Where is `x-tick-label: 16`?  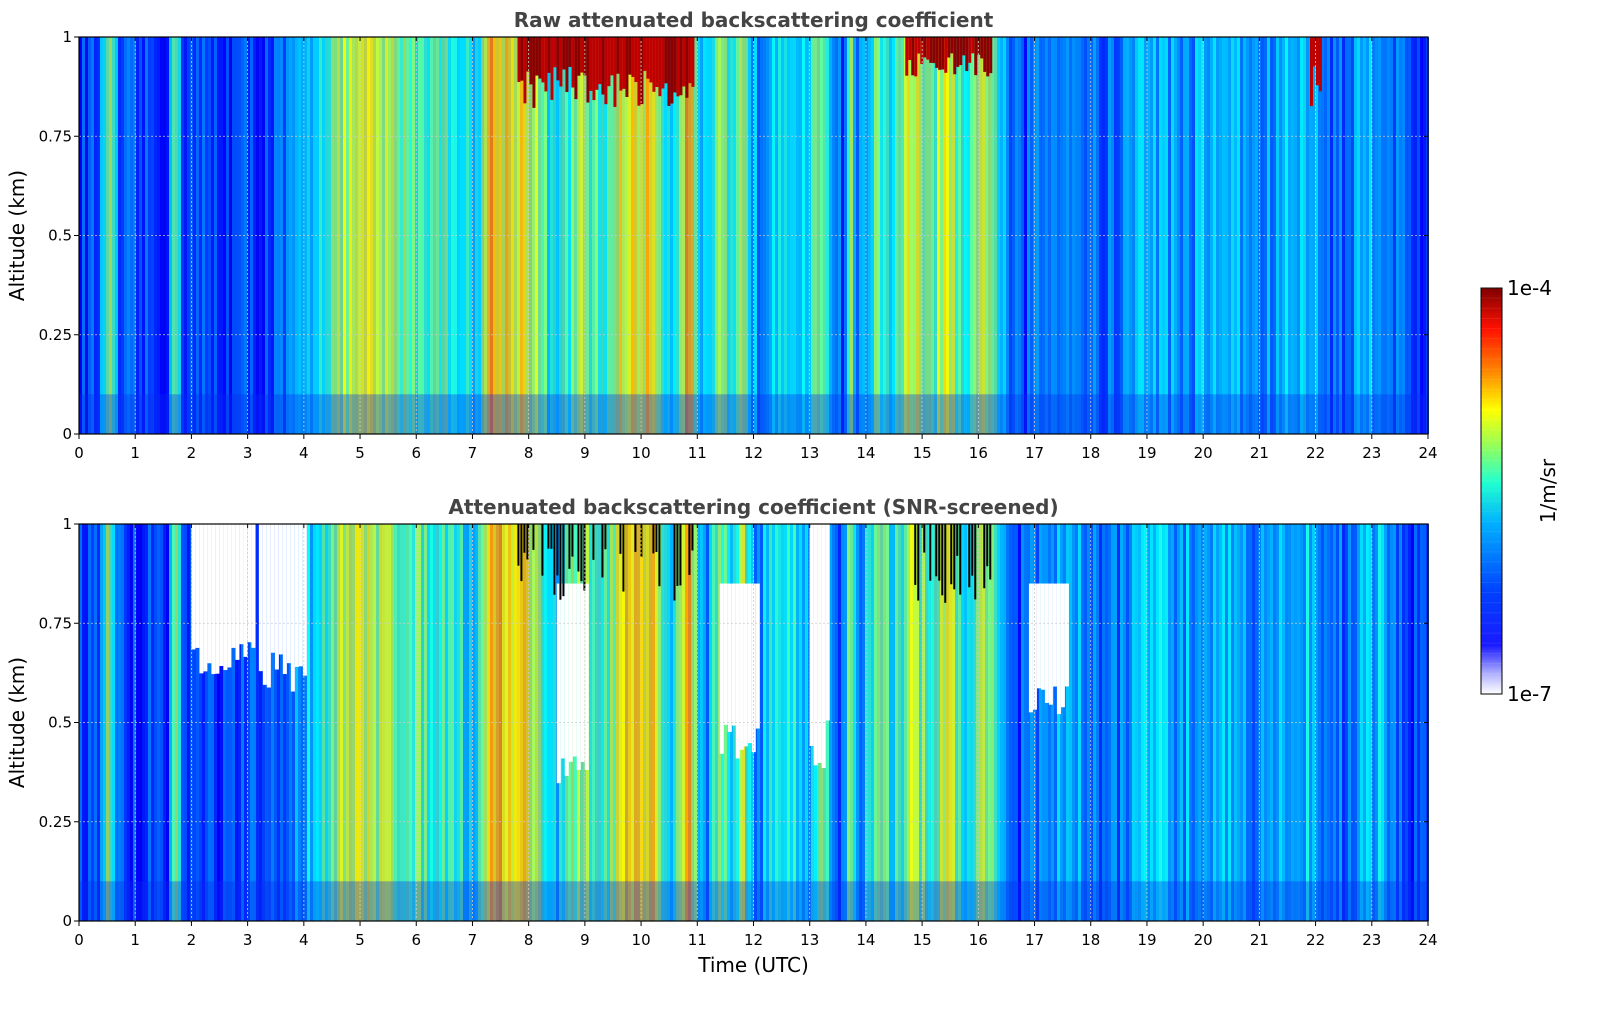
x-tick-label: 16 is located at coordinates (978, 453).